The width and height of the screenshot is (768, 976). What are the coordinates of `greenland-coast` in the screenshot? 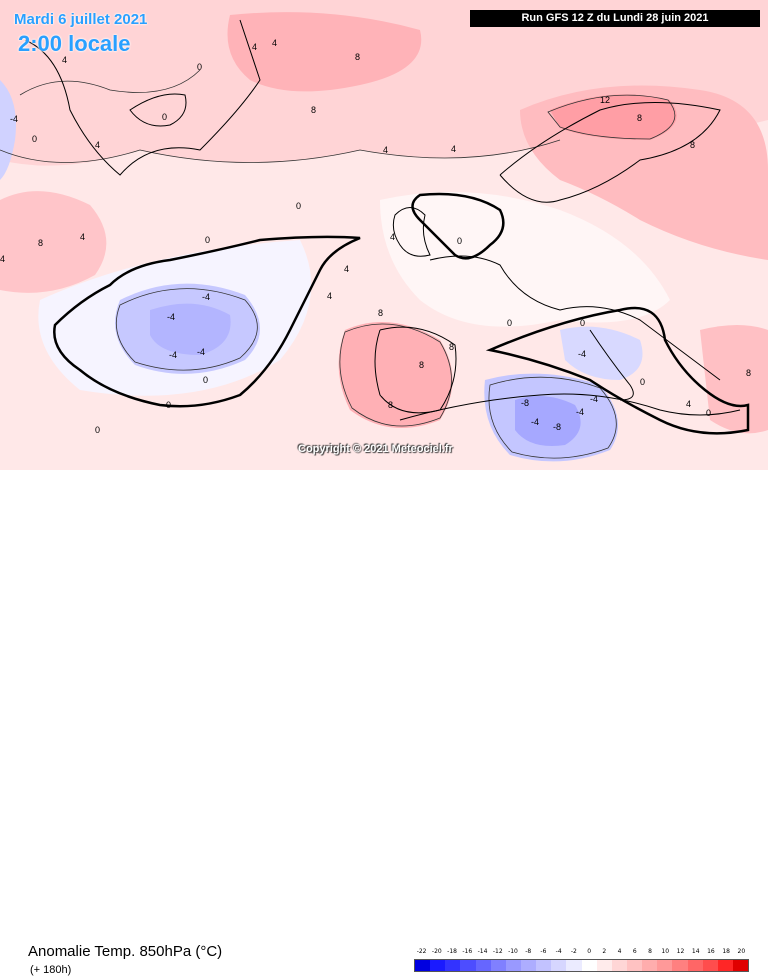 It's located at (142, 97).